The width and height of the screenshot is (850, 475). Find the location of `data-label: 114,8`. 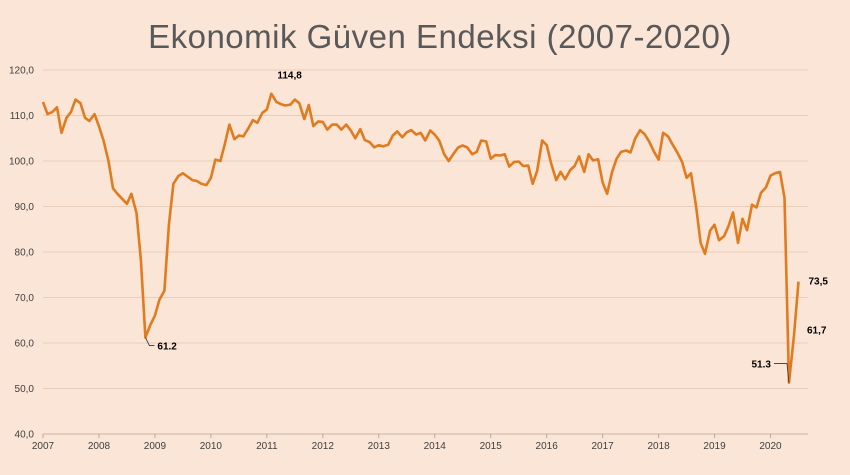

data-label: 114,8 is located at coordinates (289, 76).